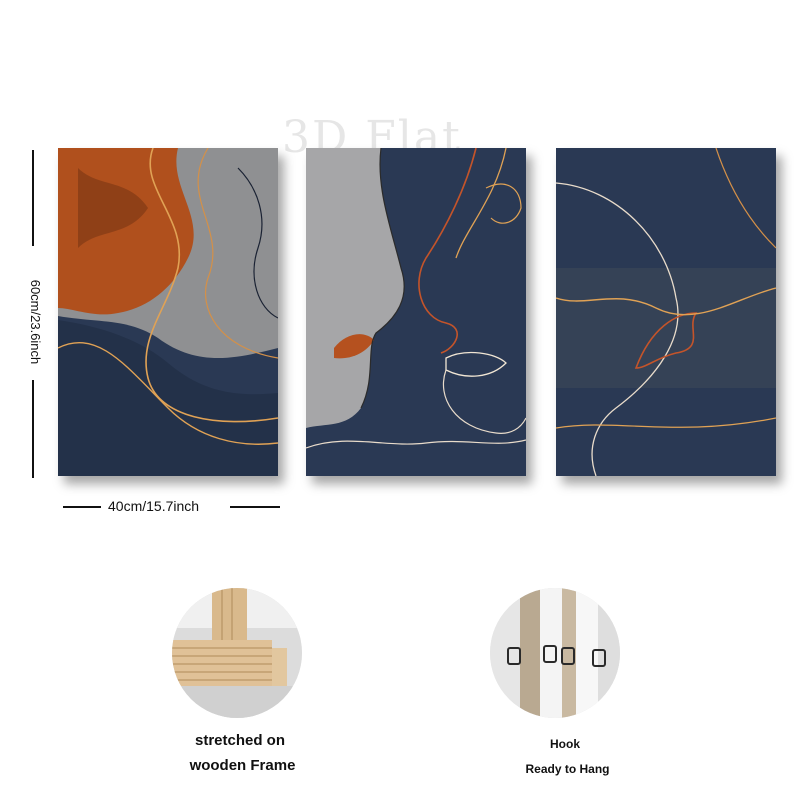  Describe the element at coordinates (35, 322) in the screenshot. I see `height-dimension-text: 60cm/23.6inch` at that location.